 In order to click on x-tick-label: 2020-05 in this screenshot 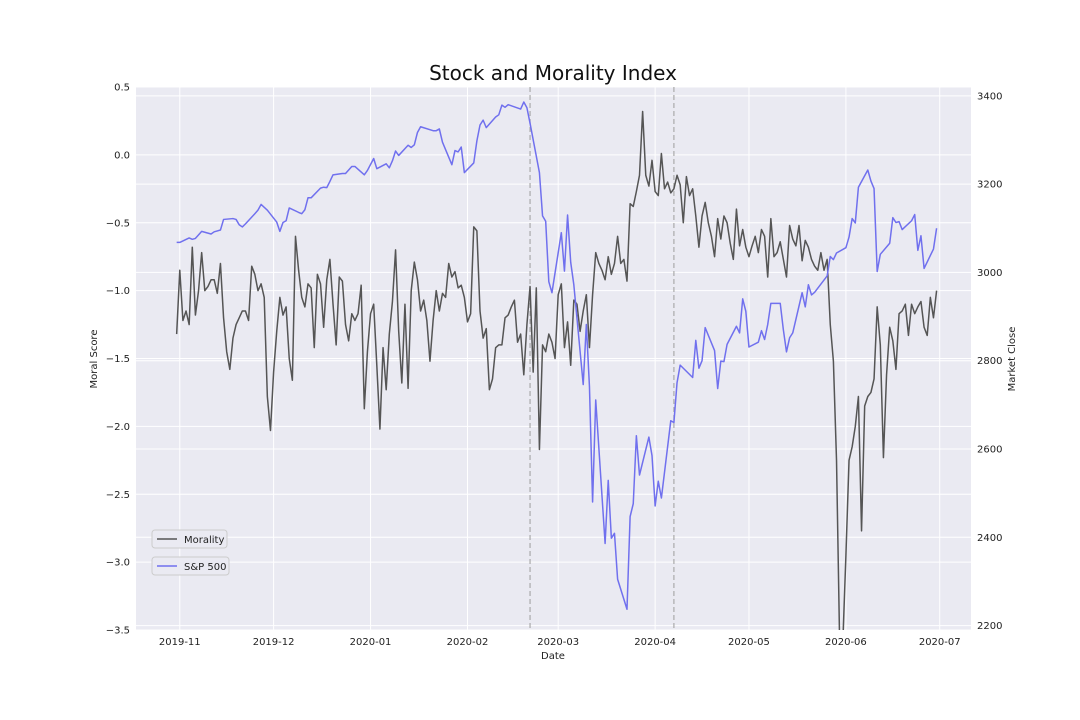, I will do `click(749, 642)`.